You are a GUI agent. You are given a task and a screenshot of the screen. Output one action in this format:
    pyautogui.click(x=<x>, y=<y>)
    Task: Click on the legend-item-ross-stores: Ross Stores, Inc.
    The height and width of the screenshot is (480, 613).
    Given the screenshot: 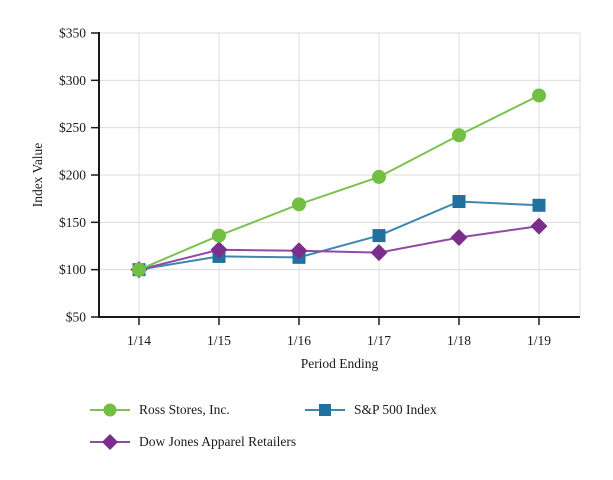 What is the action you would take?
    pyautogui.click(x=160, y=410)
    